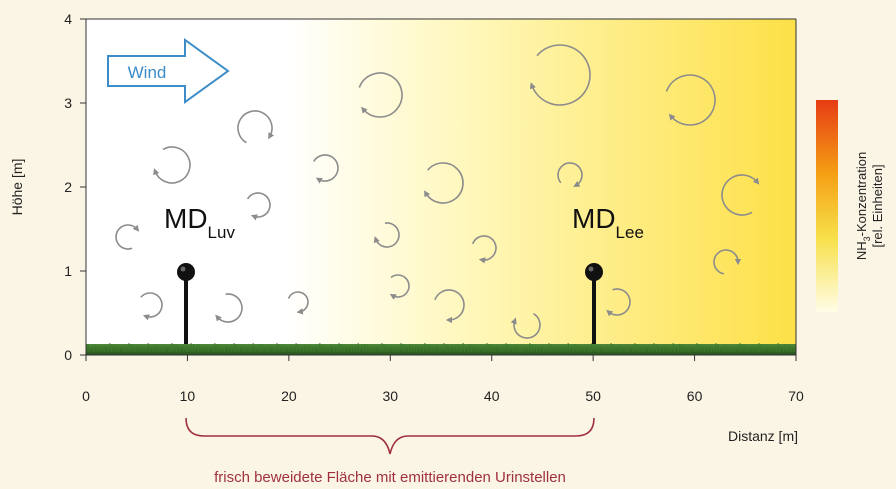  Describe the element at coordinates (17, 187) in the screenshot. I see `y-axis-label: Höhe [m]` at that location.